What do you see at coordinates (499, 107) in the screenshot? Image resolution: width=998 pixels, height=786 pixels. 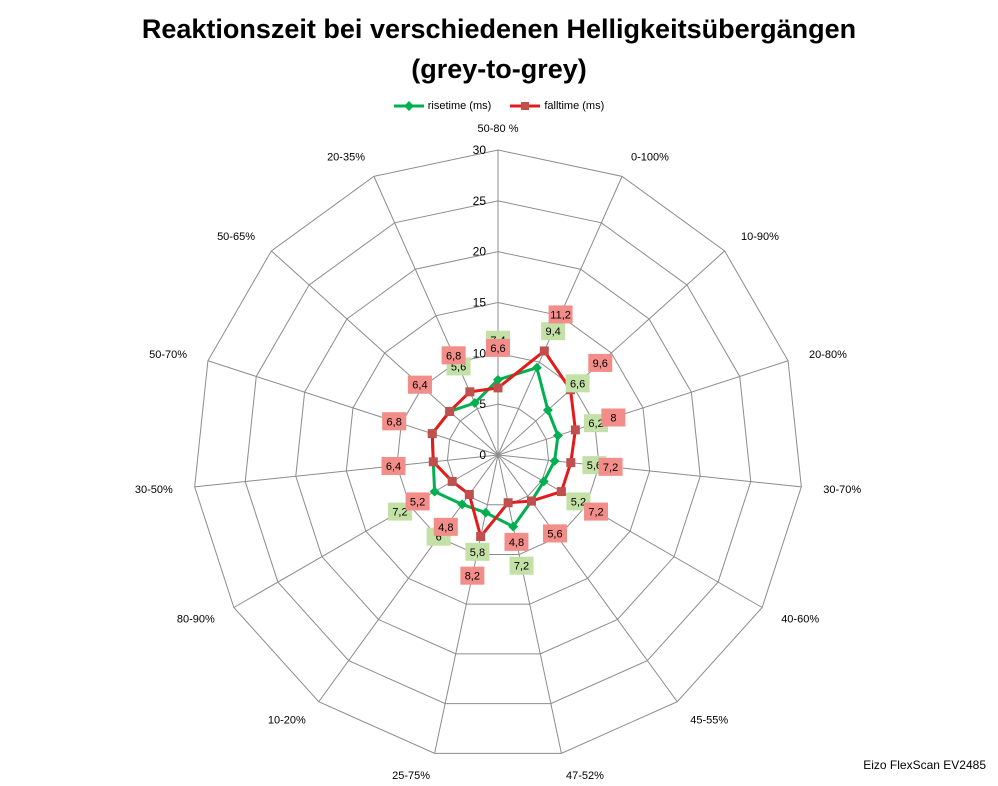 I see `legend: risetime (ms) falltime (ms)` at bounding box center [499, 107].